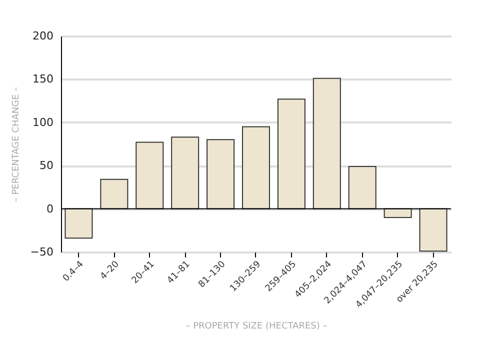 The height and width of the screenshot is (343, 496). Describe the element at coordinates (43, 79) in the screenshot. I see `y-tick-label: 150` at that location.